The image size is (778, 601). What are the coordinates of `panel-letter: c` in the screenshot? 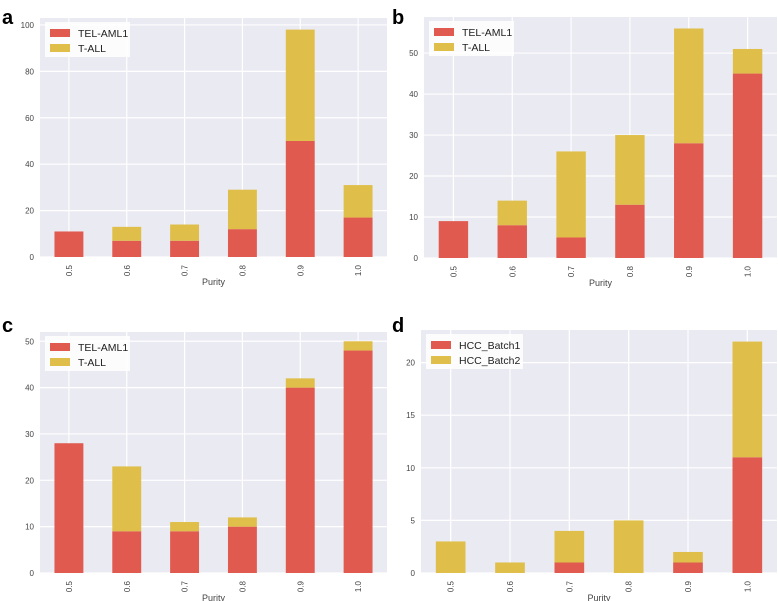 It's located at (7, 326).